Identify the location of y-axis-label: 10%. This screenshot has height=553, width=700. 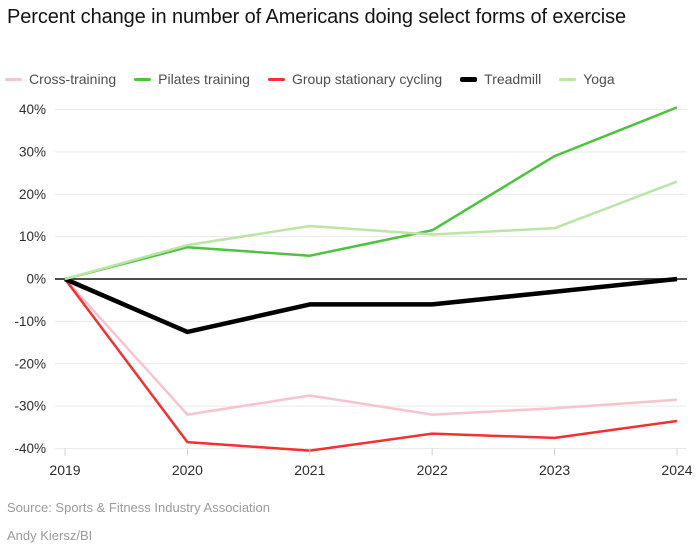
(32, 236).